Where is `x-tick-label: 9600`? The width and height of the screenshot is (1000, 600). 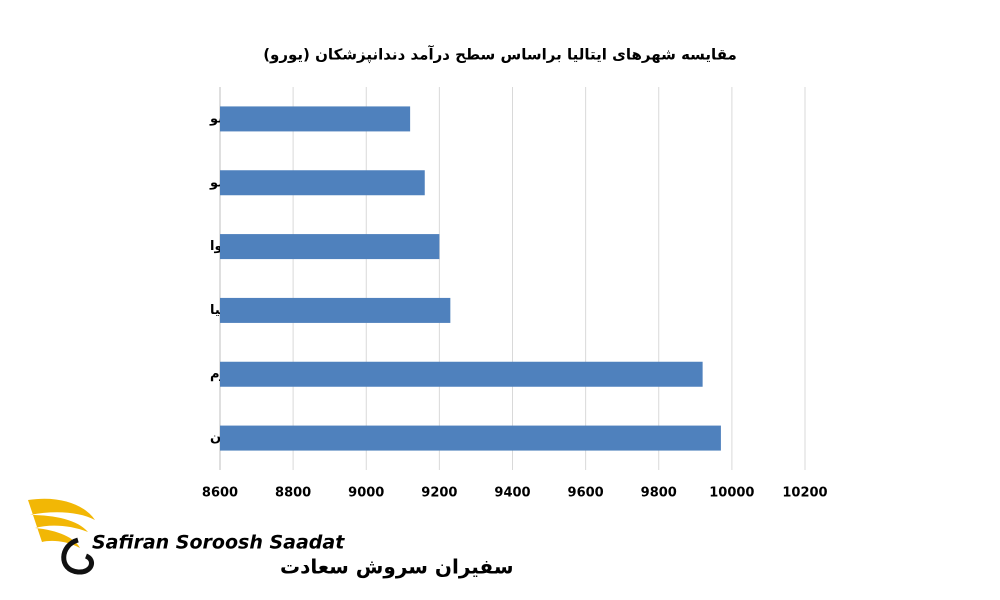 x-tick-label: 9600 is located at coordinates (586, 493).